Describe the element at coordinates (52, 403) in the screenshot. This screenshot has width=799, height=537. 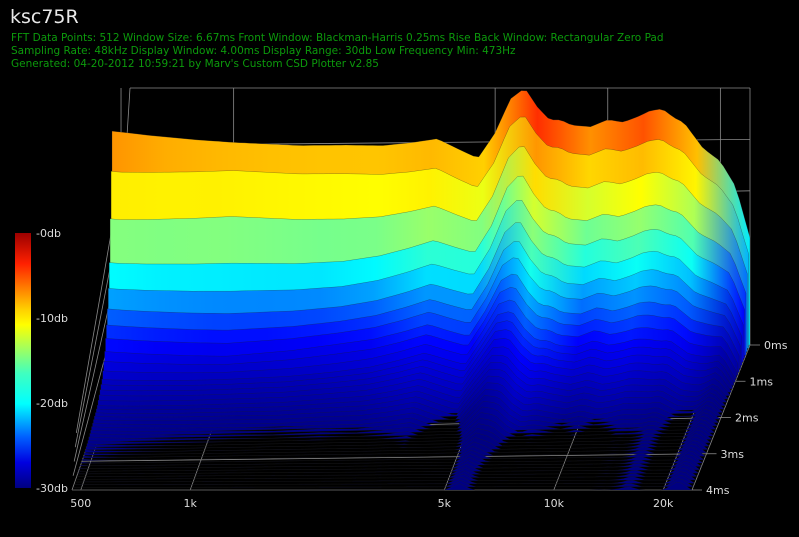
I see `colorbar-tick-label: -20db` at that location.